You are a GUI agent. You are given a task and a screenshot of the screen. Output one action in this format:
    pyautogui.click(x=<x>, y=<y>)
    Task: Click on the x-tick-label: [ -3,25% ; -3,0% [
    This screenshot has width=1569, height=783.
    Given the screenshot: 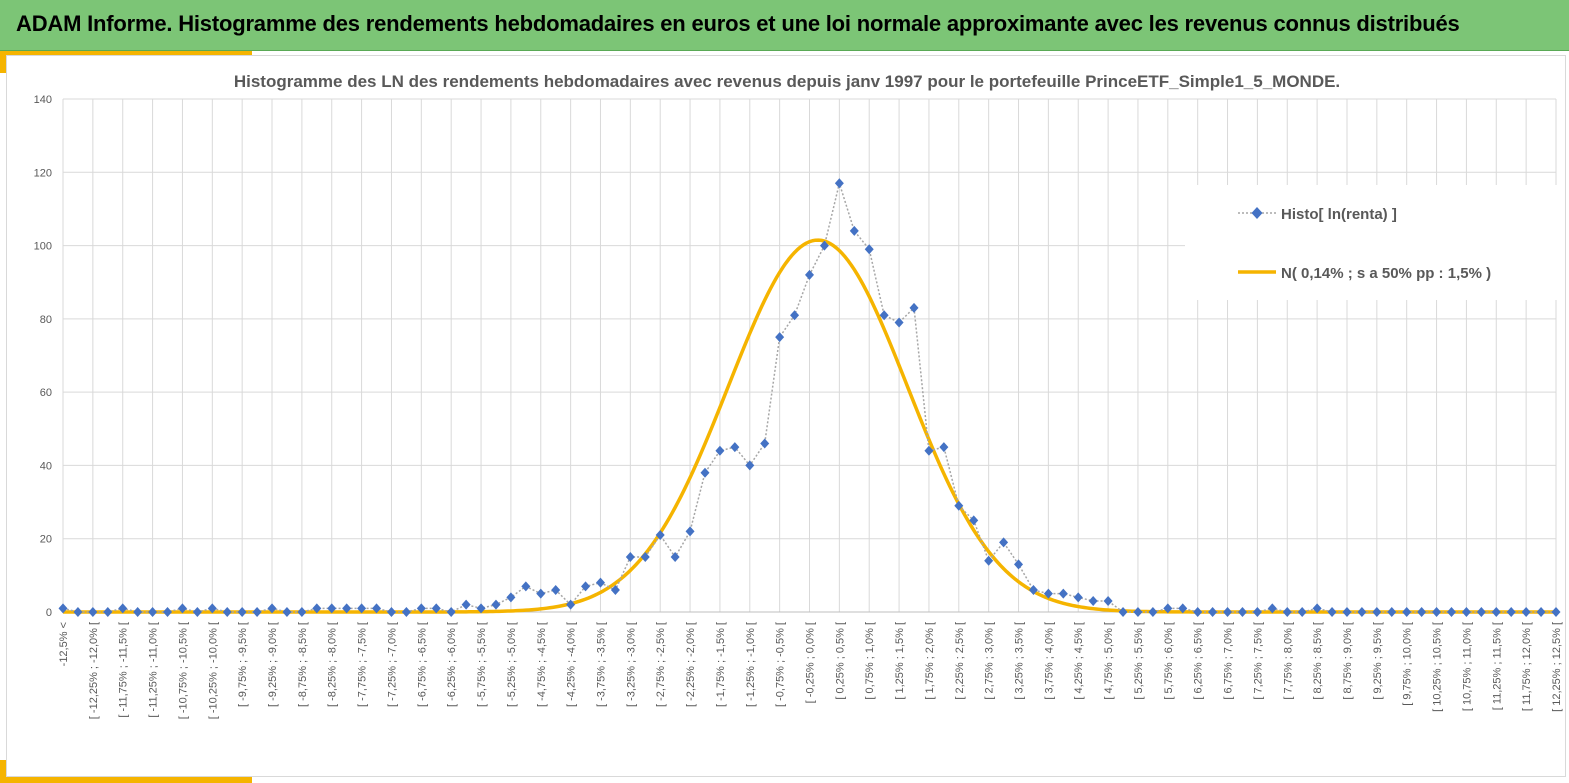 What is the action you would take?
    pyautogui.click(x=631, y=664)
    